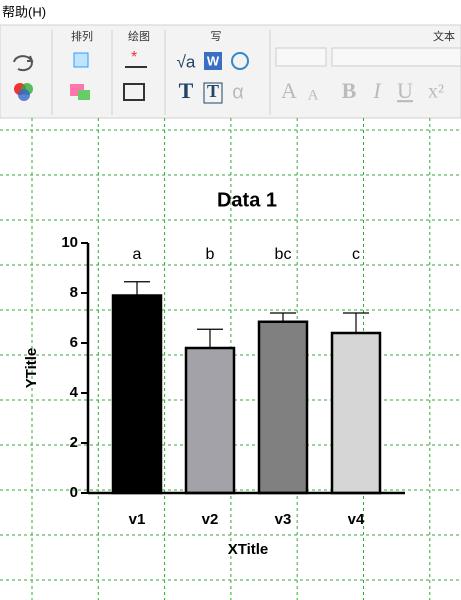 This screenshot has height=600, width=461. I want to click on annotation: a, so click(137, 254).